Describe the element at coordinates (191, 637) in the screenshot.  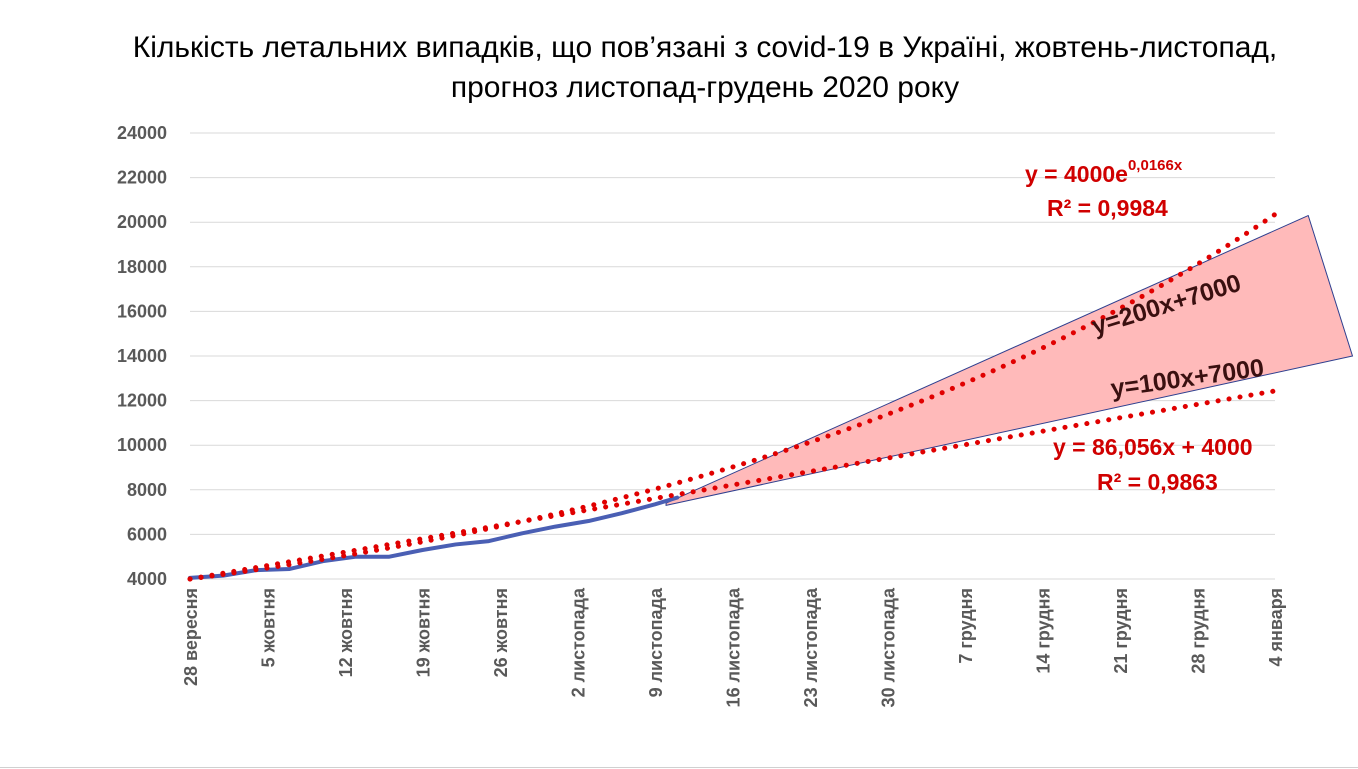
I see `x-tick-label: 28 вересня` at that location.